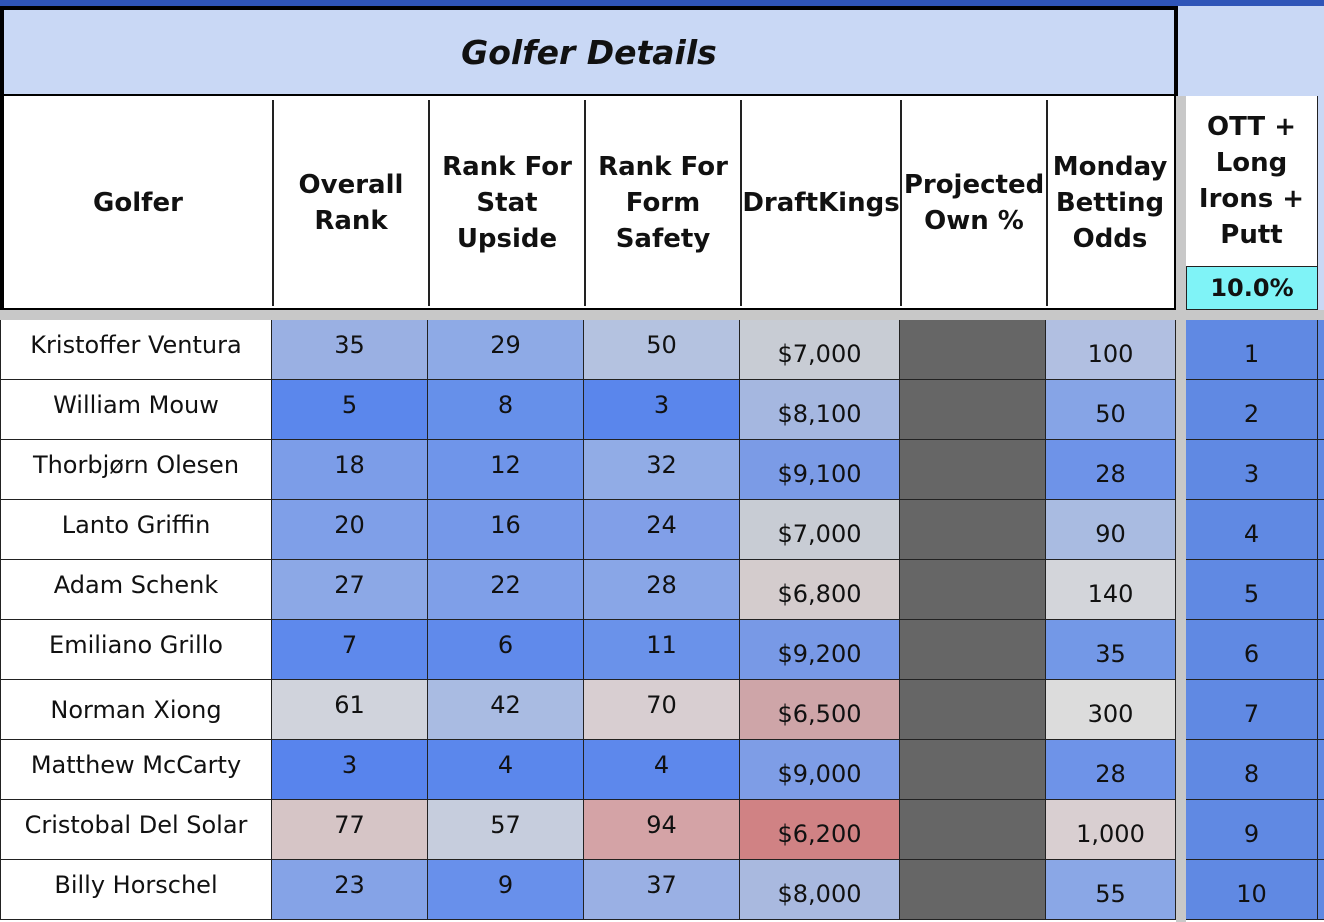  Describe the element at coordinates (1109, 203) in the screenshot. I see `column-header: Monday Betting Odds` at that location.